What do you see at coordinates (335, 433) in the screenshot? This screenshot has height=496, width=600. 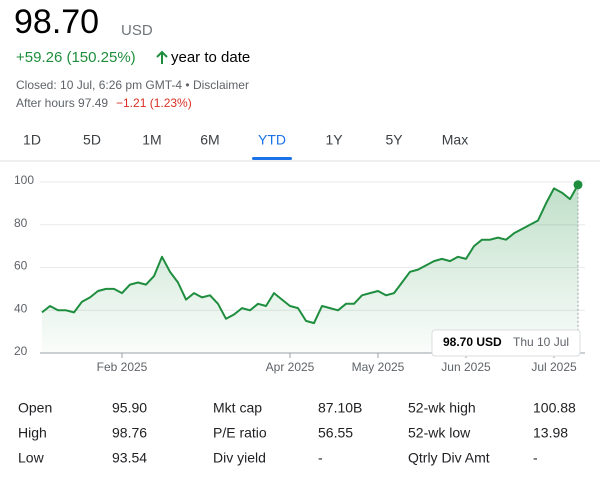 I see `stat-value: 56.55` at bounding box center [335, 433].